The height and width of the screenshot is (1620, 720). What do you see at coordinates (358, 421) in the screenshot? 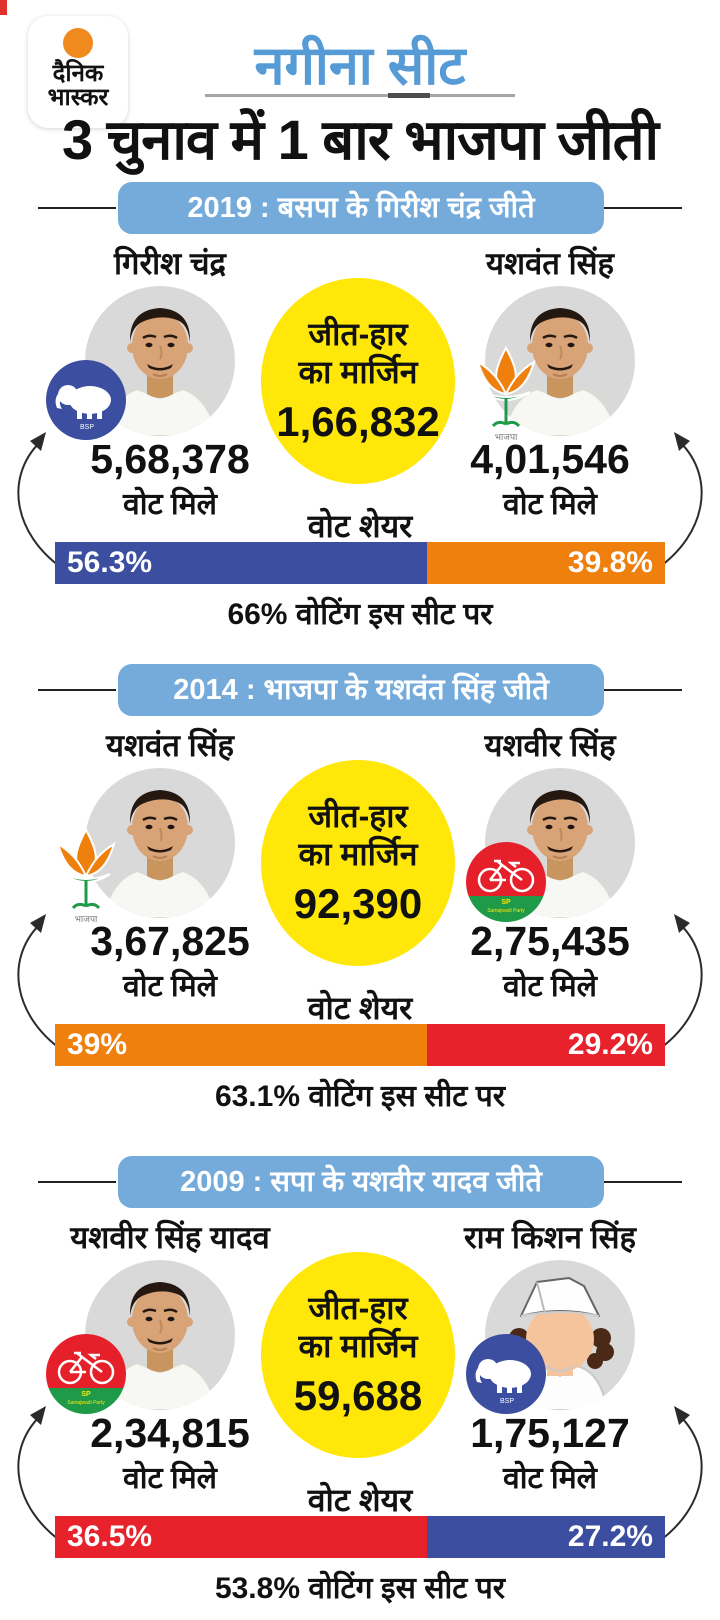
I see `margin-value: 1,66,832` at bounding box center [358, 421].